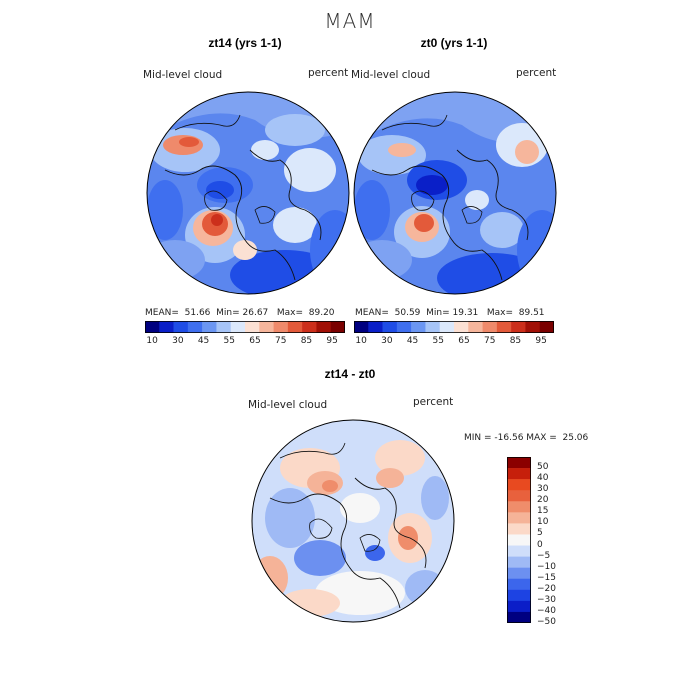  Describe the element at coordinates (543, 500) in the screenshot. I see `colorbar-tick-label: 20` at that location.